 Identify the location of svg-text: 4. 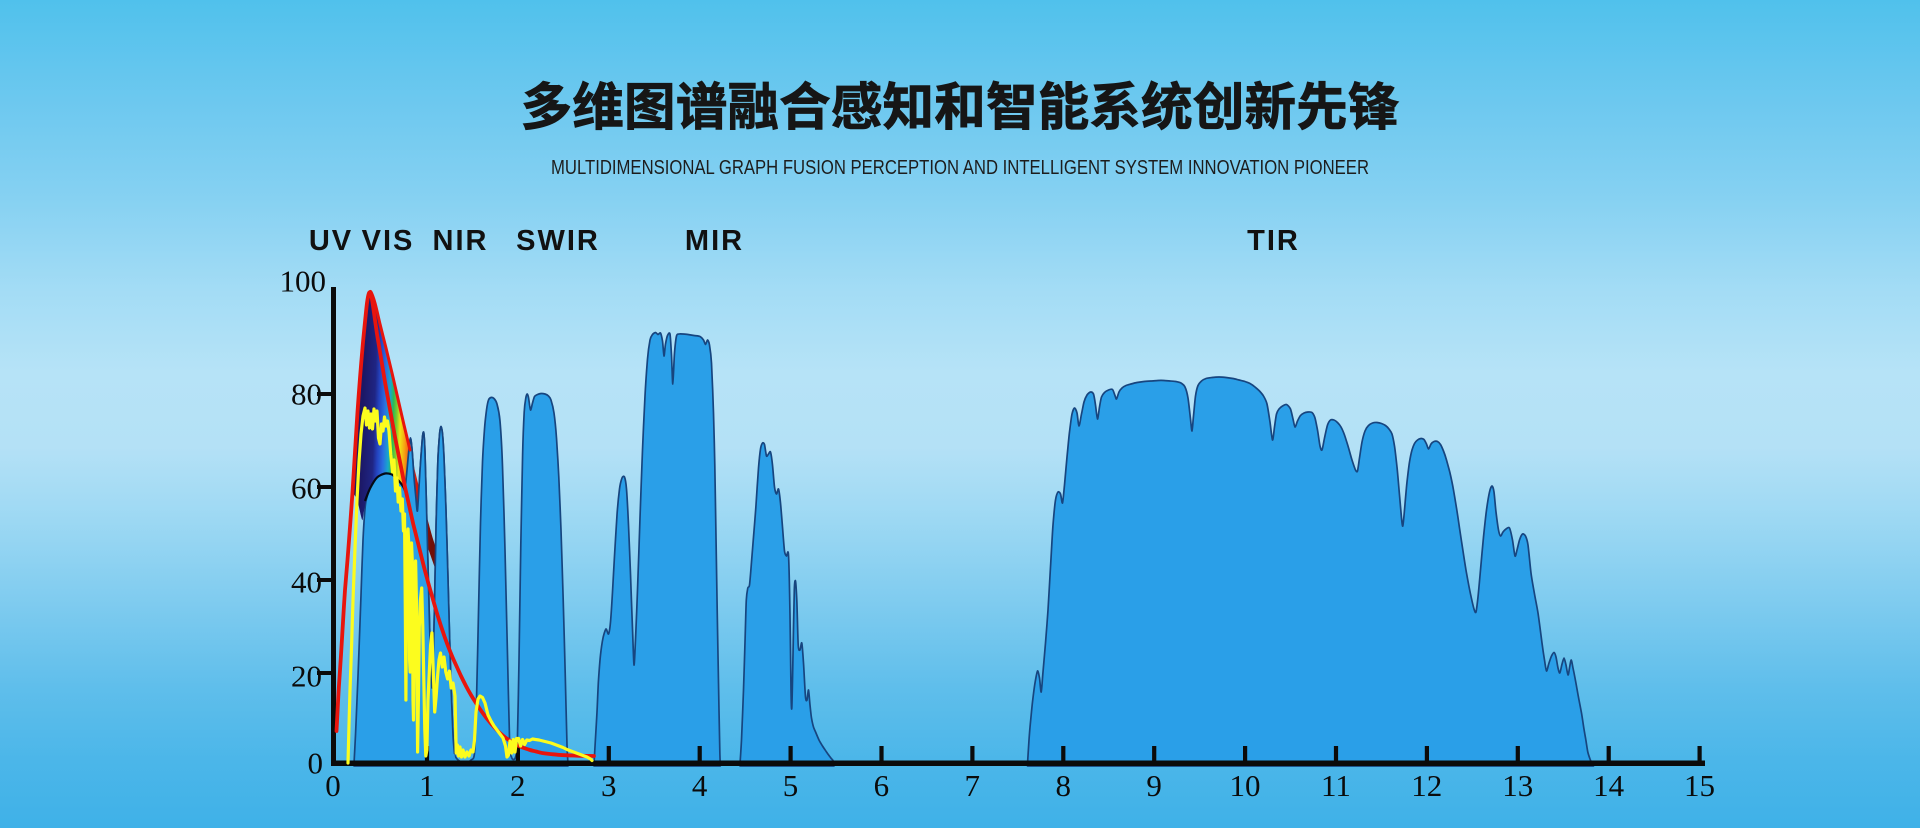
(700, 785).